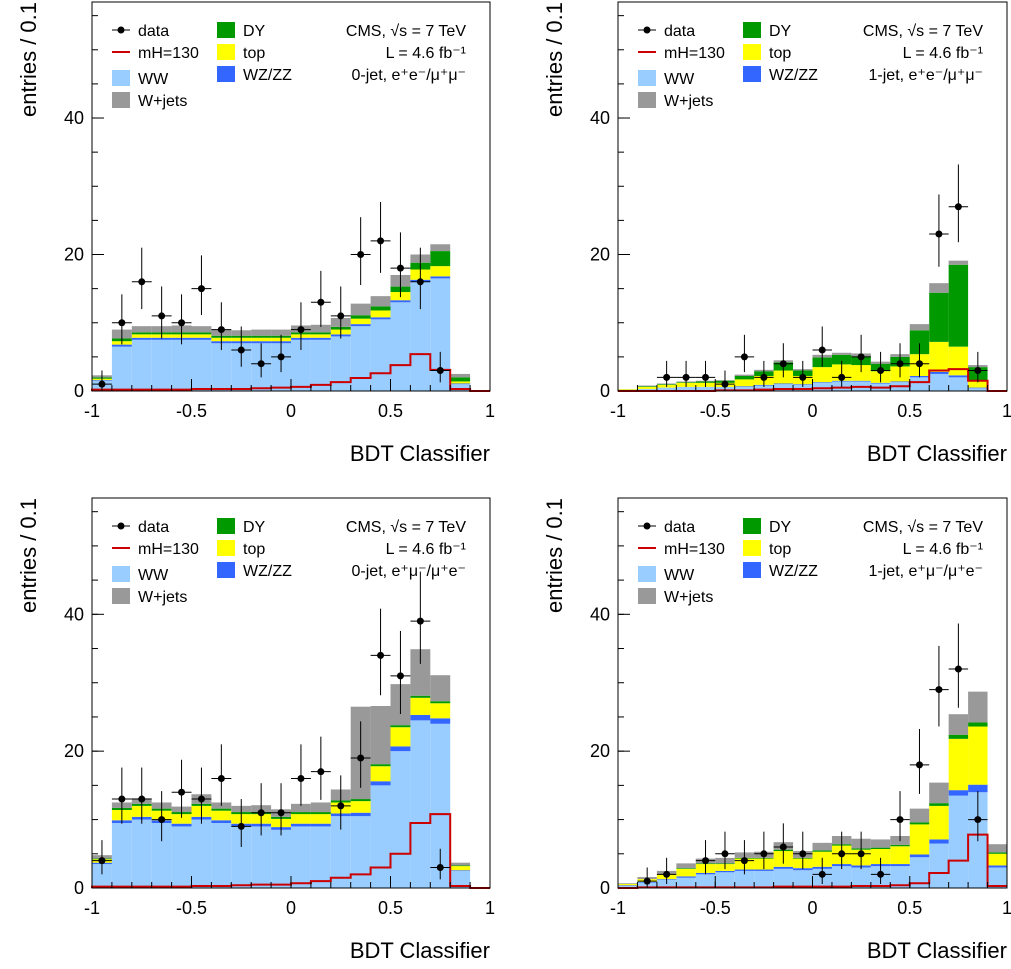 Image resolution: width=1011 pixels, height=969 pixels. Describe the element at coordinates (202, 66) in the screenshot. I see `legend: data mH=130 WW W+jets DY top WZ/ZZ` at that location.